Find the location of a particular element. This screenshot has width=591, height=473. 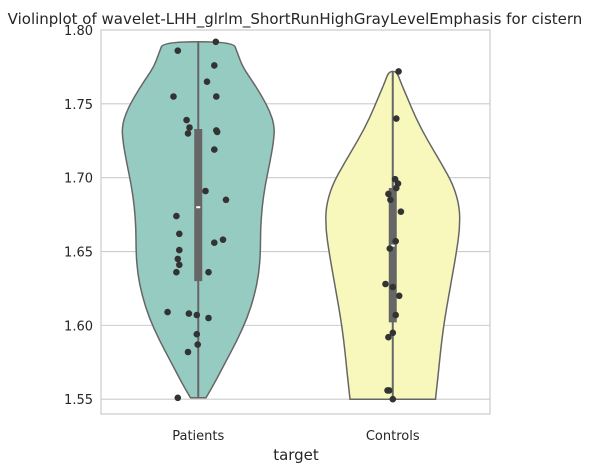

y-tick-label: 1.75 is located at coordinates (78, 105).